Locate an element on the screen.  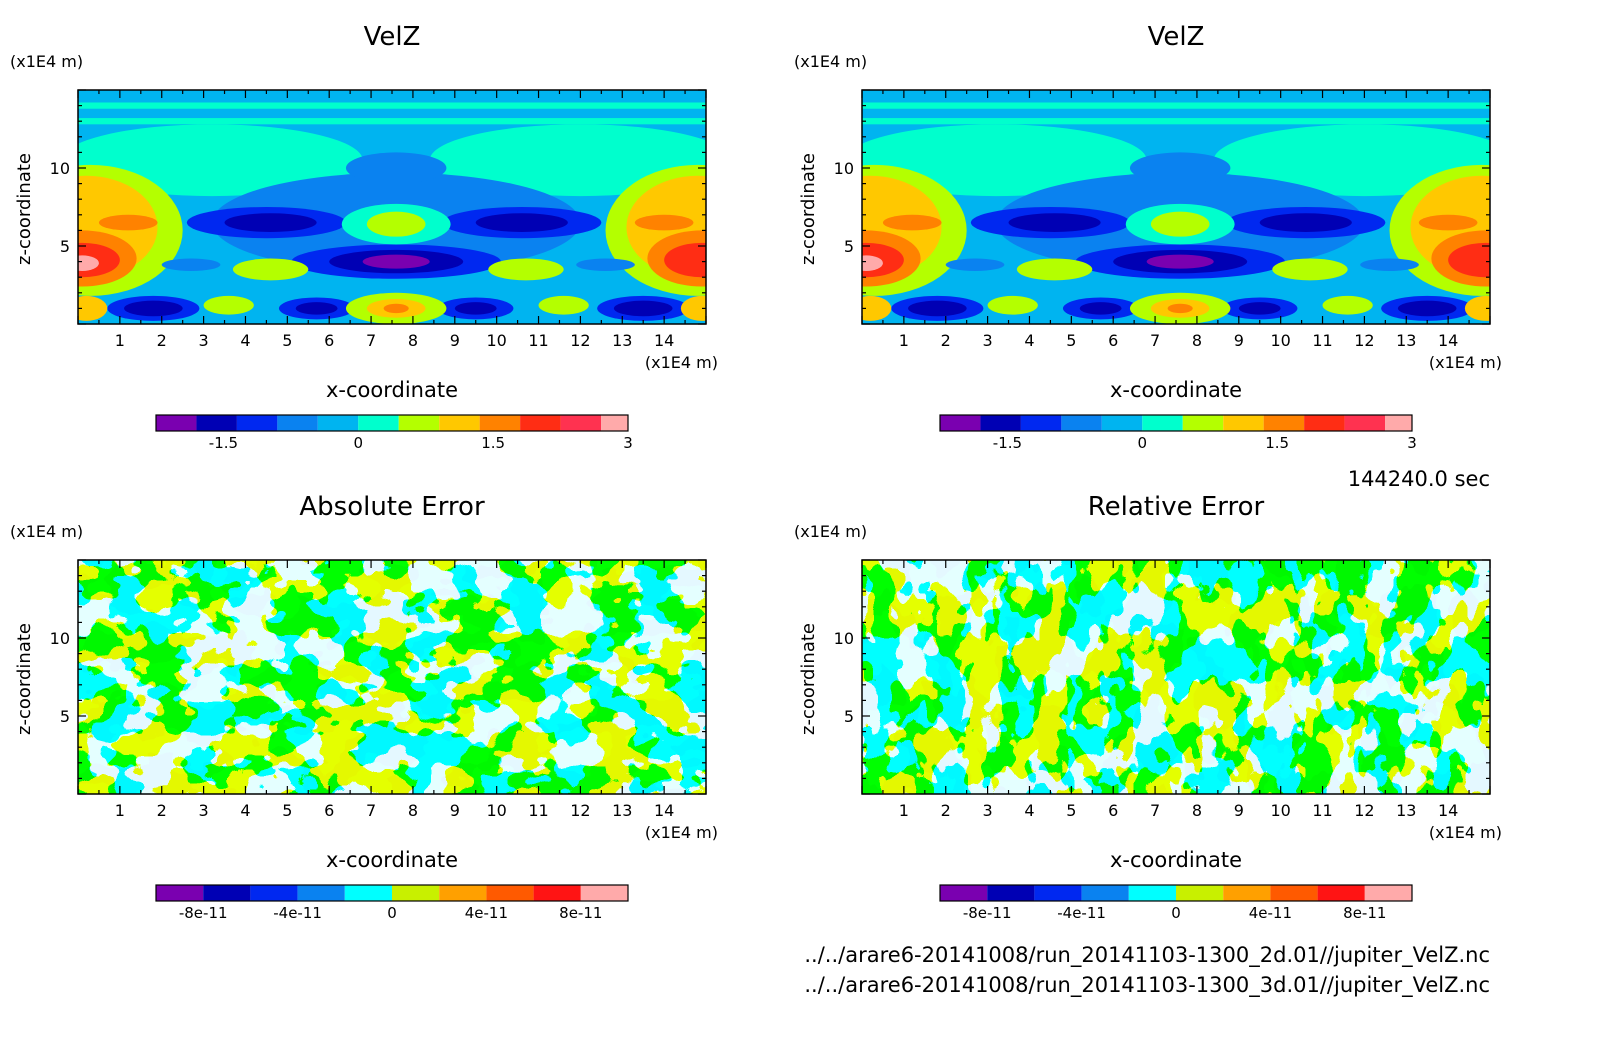
colorbar-tick-label: 1.5 is located at coordinates (493, 443).